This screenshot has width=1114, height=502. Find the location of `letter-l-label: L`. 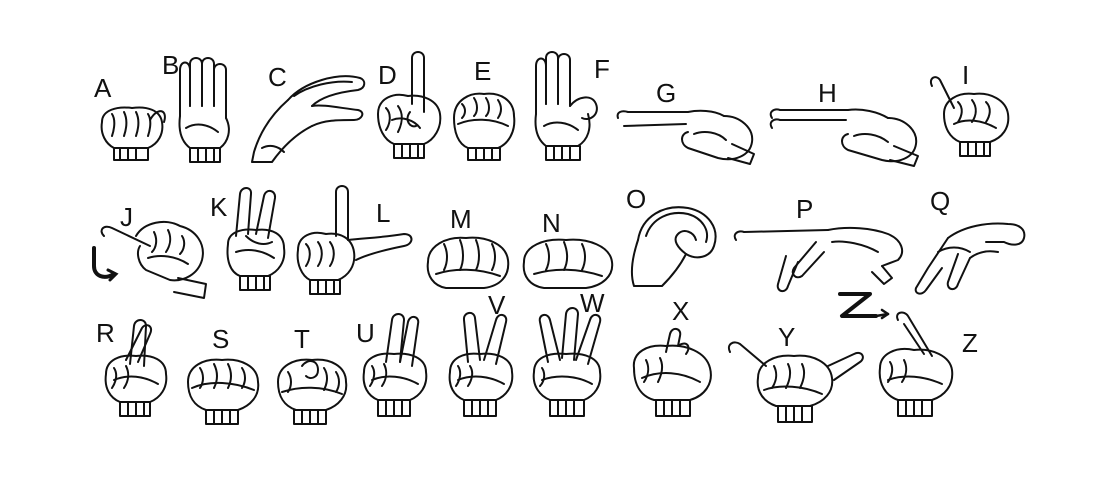

letter-l-label: L is located at coordinates (383, 213).